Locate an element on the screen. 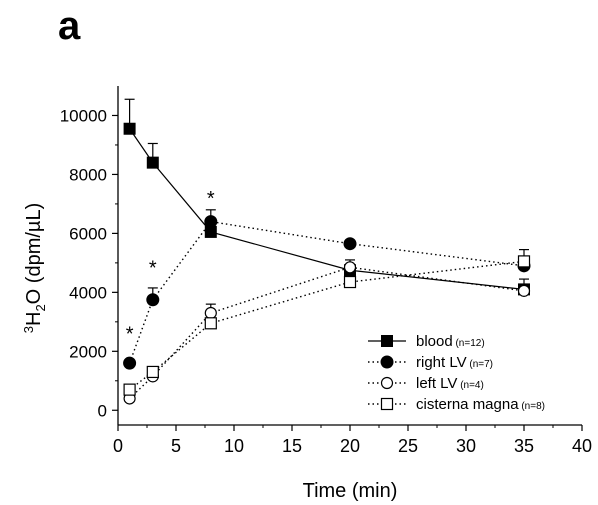 The width and height of the screenshot is (598, 505). x-tick-label: 35 is located at coordinates (524, 446).